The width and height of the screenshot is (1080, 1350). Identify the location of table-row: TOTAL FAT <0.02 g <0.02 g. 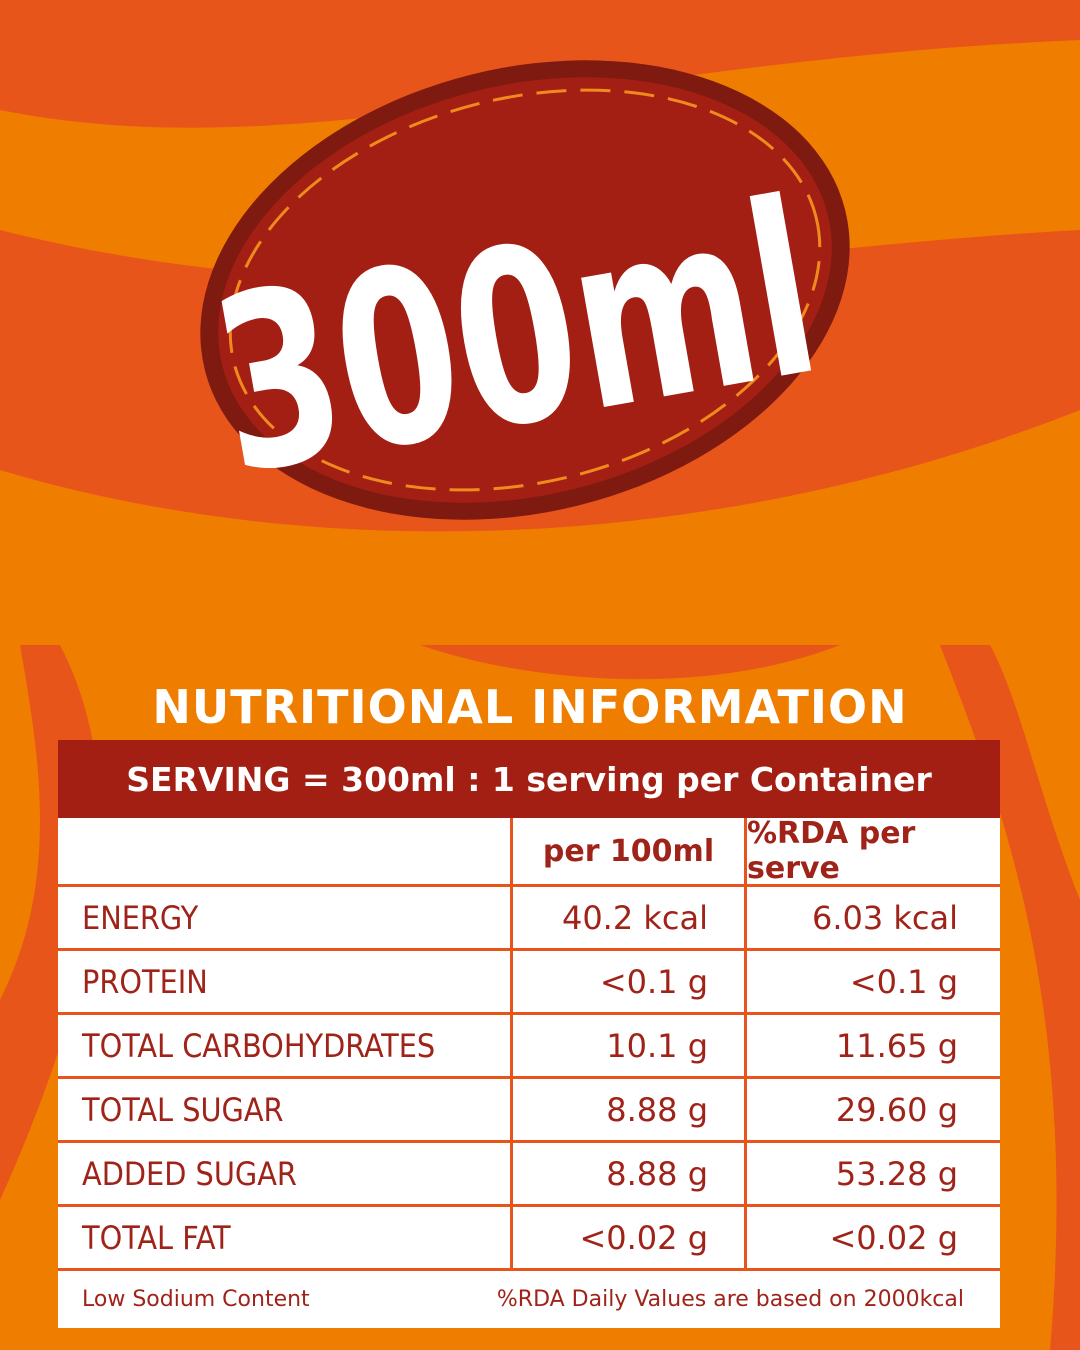
(529, 1236).